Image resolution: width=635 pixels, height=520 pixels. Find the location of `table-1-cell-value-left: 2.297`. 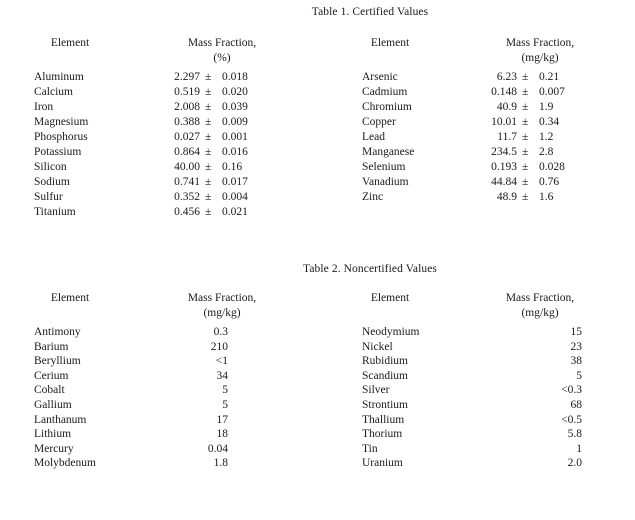

table-1-cell-value-left: 2.297 is located at coordinates (187, 77).